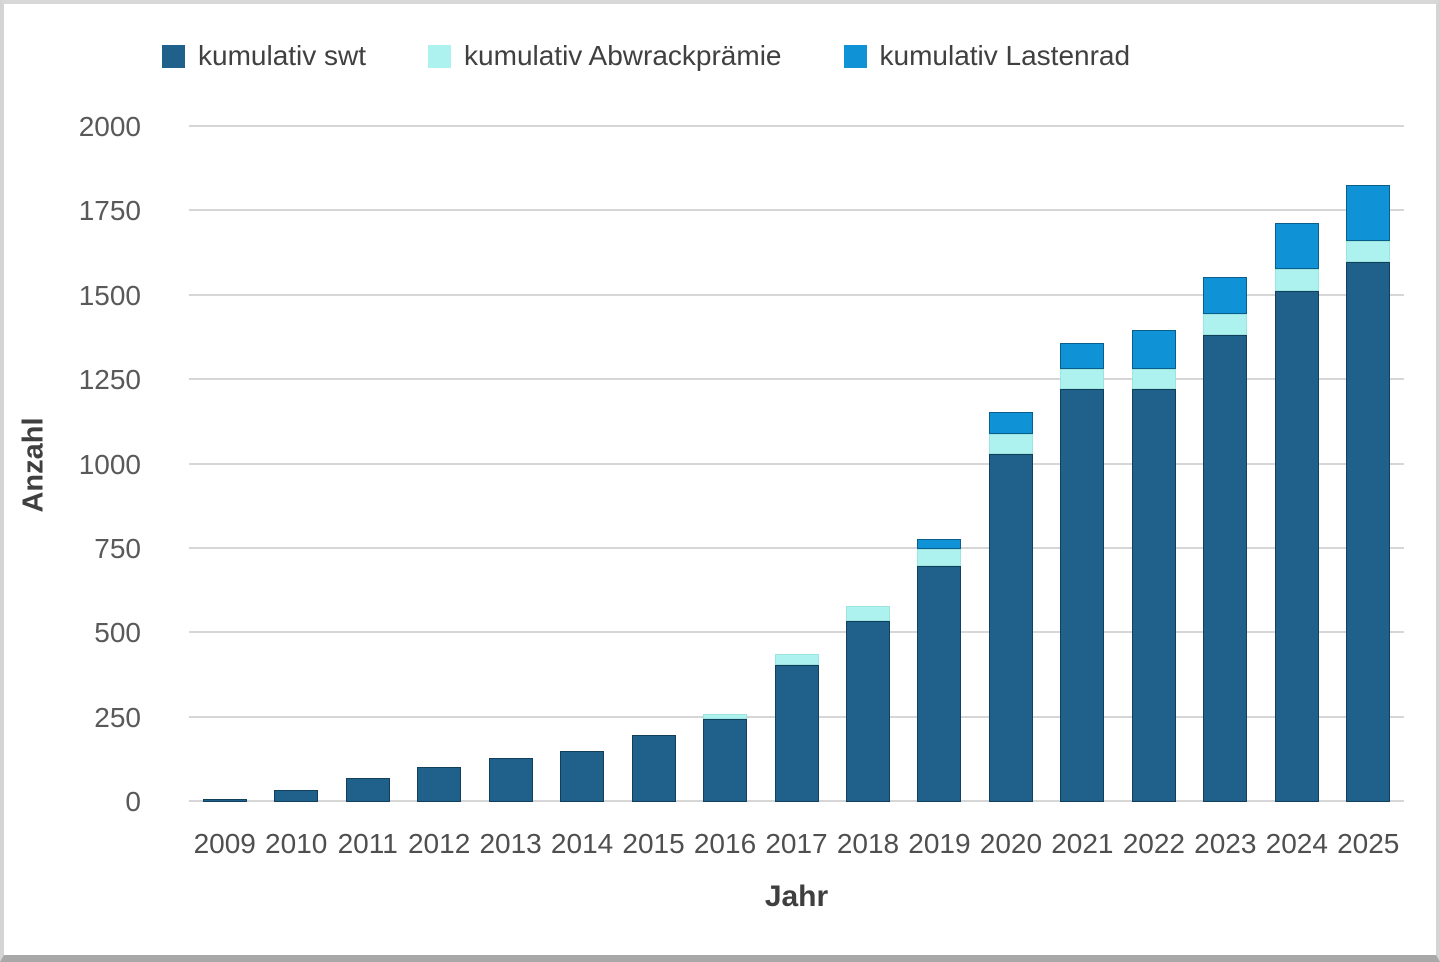 The width and height of the screenshot is (1440, 962). I want to click on x-tick-2016: 2016, so click(725, 843).